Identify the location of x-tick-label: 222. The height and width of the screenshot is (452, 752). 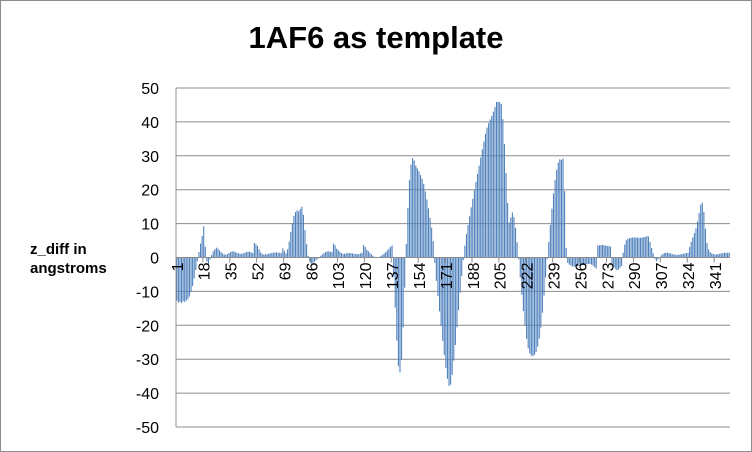
(528, 275).